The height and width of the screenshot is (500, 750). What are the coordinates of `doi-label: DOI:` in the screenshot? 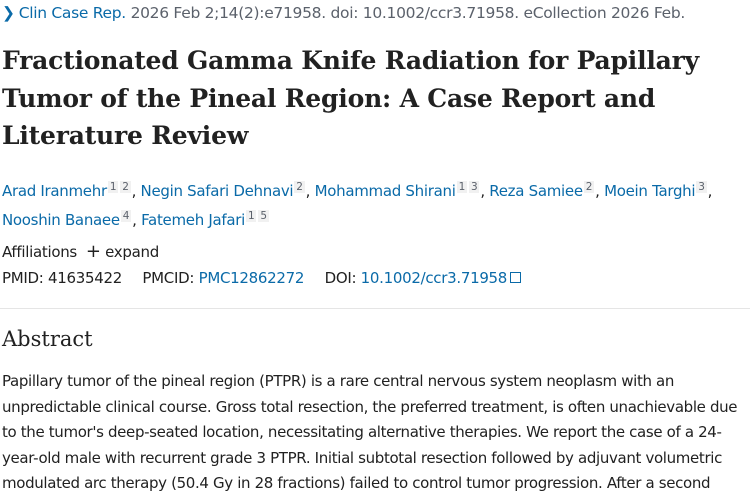 It's located at (340, 278).